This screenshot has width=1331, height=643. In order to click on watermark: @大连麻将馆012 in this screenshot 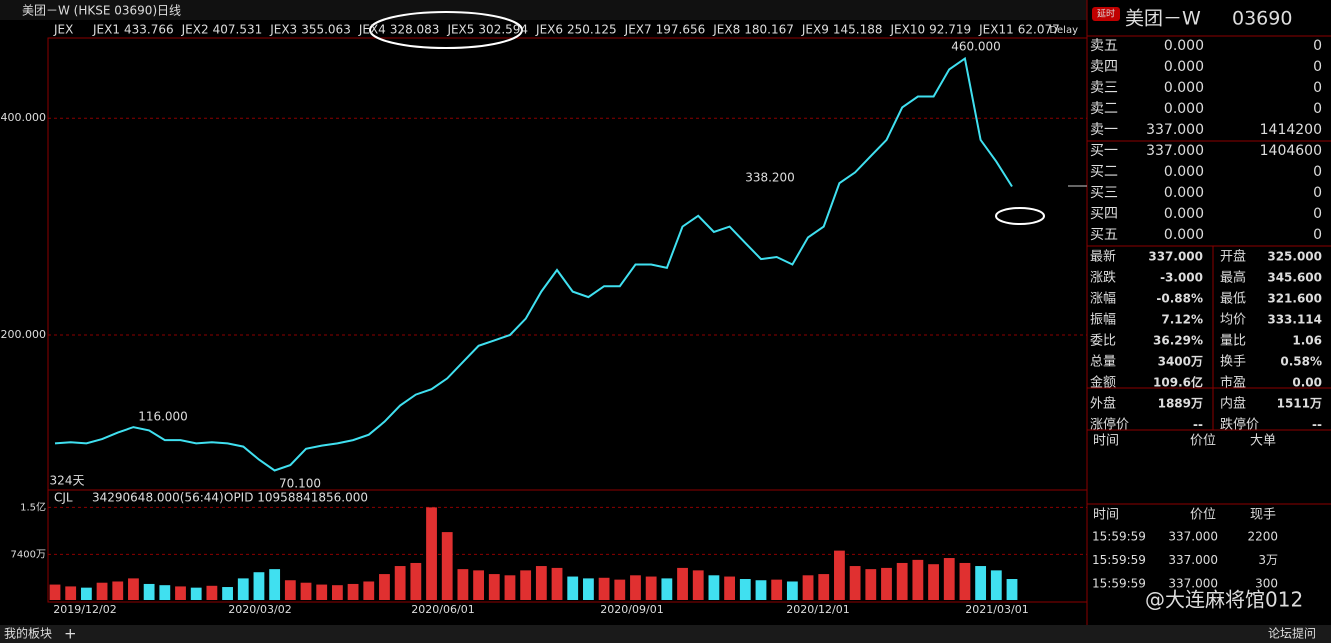, I will do `click(1224, 600)`.